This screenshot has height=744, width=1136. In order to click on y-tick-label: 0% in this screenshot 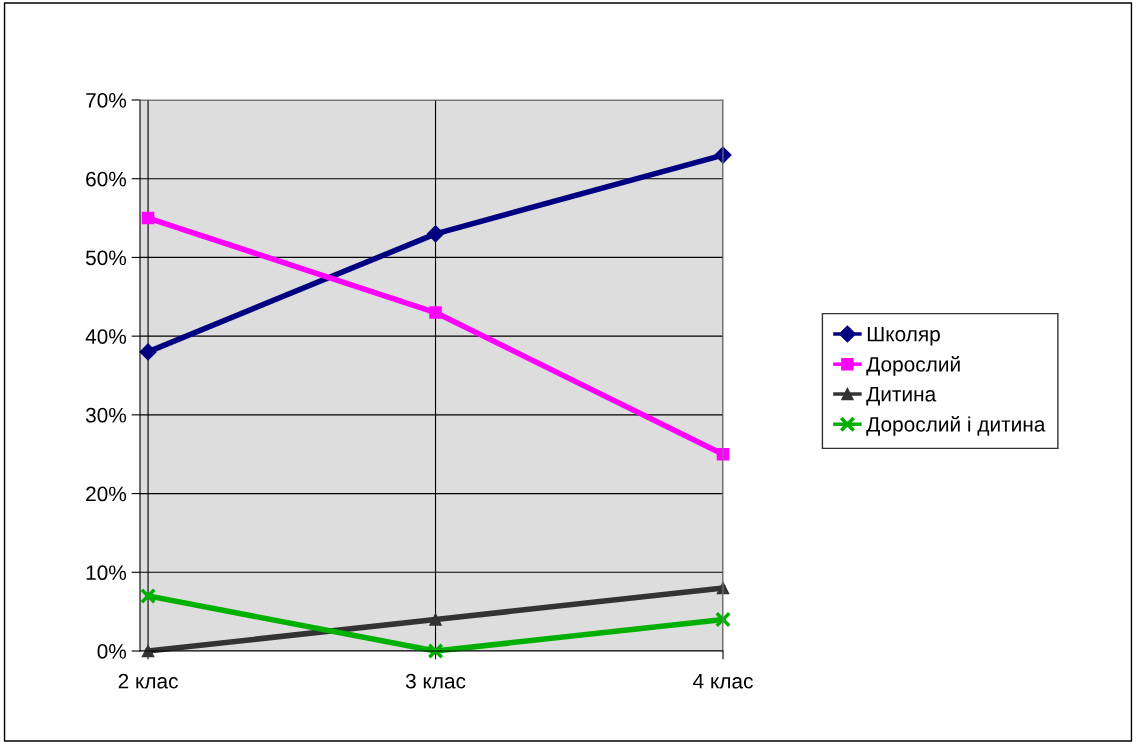, I will do `click(112, 651)`.